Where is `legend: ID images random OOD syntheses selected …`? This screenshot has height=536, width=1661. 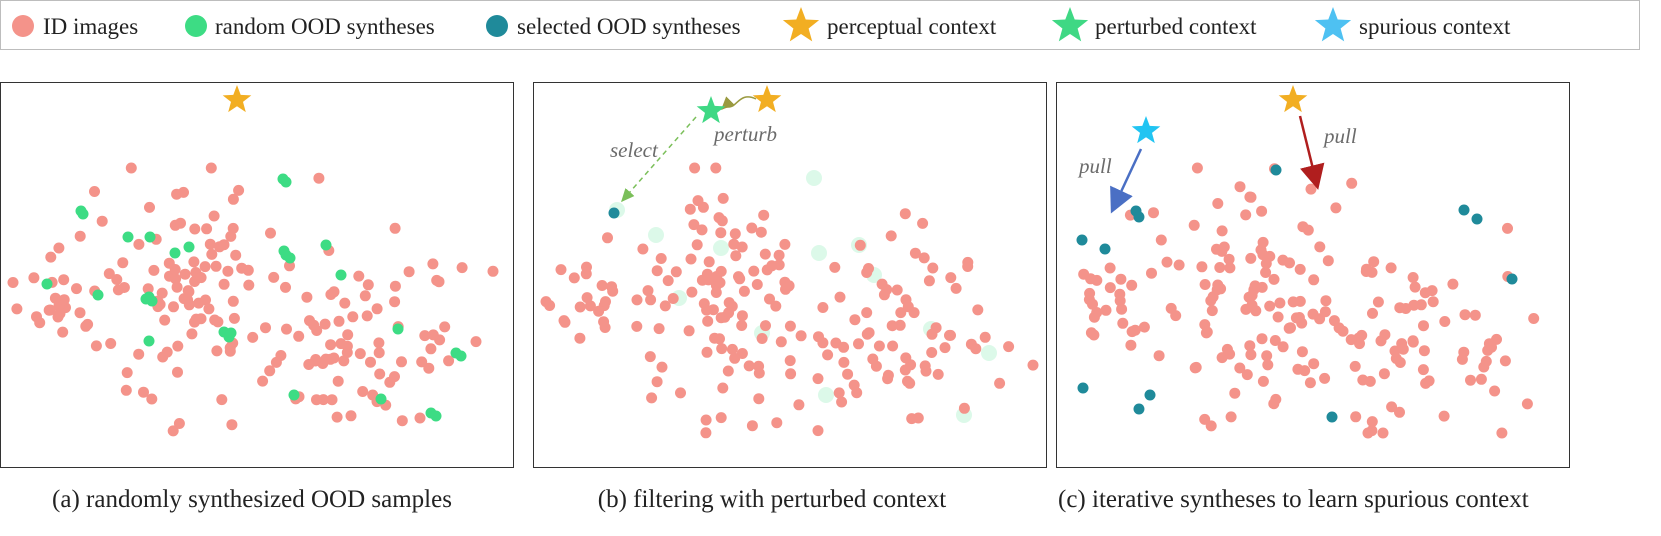
legend: ID images random OOD syntheses selected … is located at coordinates (820, 25).